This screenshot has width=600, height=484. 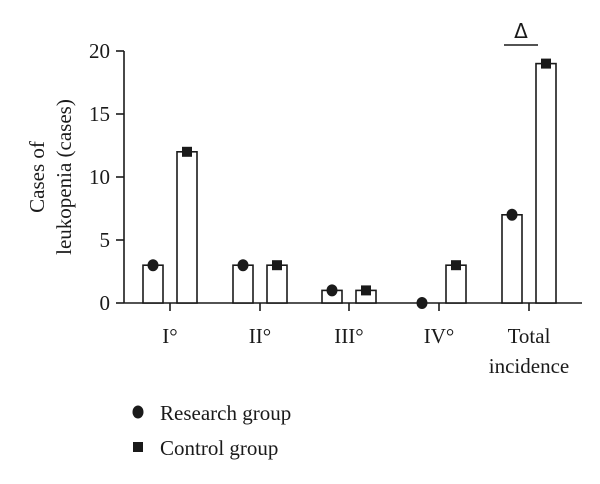 What do you see at coordinates (50, 177) in the screenshot?
I see `y-axis-title: Cases of leukopenia (cases)` at bounding box center [50, 177].